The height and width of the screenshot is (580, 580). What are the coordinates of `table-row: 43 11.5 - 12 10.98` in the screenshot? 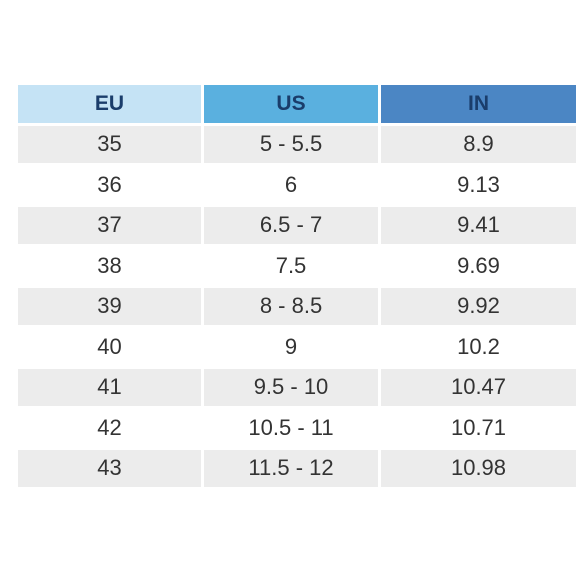 It's located at (297, 468).